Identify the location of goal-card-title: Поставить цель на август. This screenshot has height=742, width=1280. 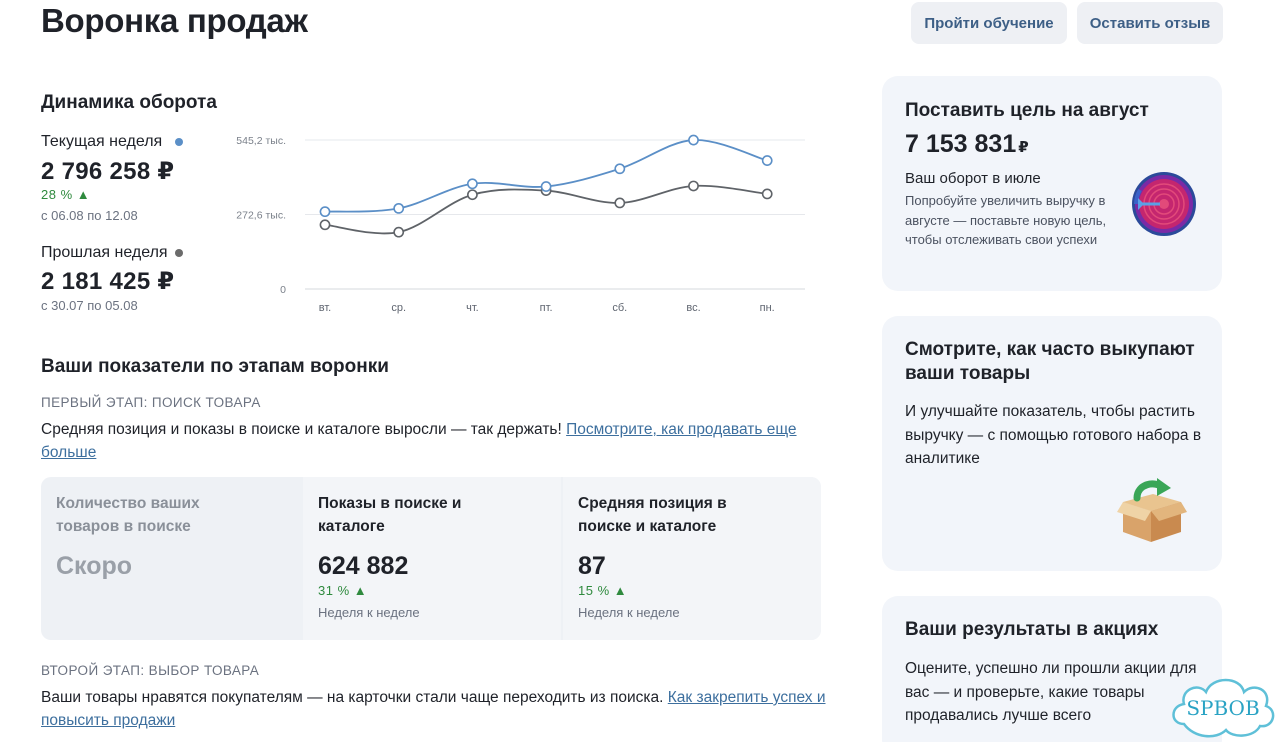
(1027, 110).